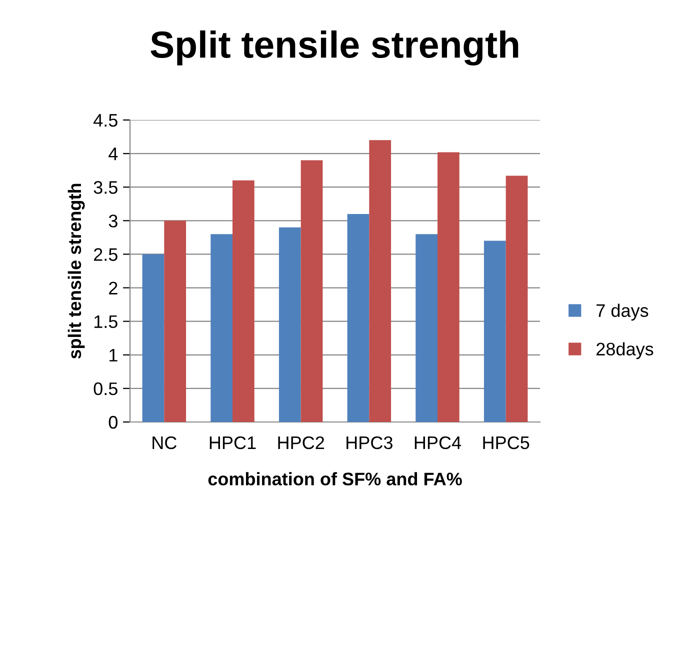 The width and height of the screenshot is (683, 664). What do you see at coordinates (106, 389) in the screenshot?
I see `y-tick-label: 0.5` at bounding box center [106, 389].